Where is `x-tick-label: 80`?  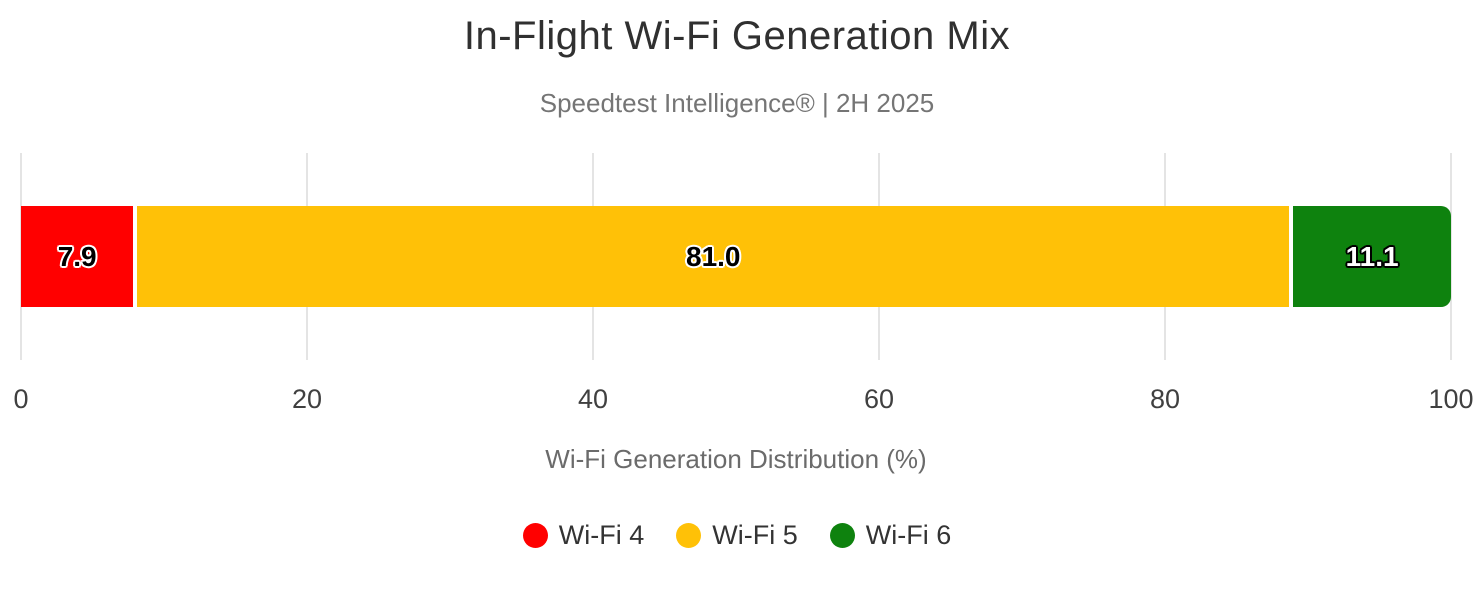 x-tick-label: 80 is located at coordinates (1165, 399).